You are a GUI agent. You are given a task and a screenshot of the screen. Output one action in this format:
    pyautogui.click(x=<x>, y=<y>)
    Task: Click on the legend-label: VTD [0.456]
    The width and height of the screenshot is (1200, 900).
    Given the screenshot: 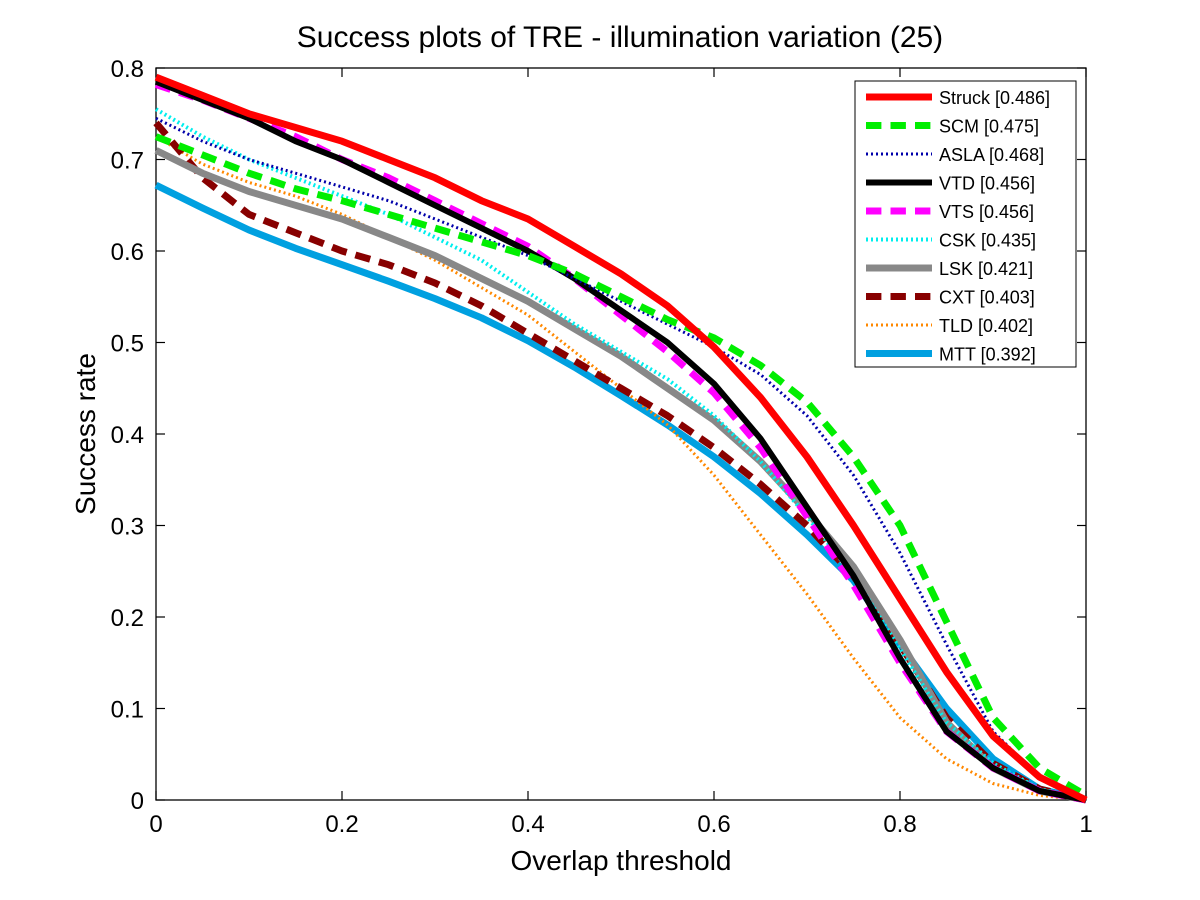 What is the action you would take?
    pyautogui.click(x=987, y=184)
    